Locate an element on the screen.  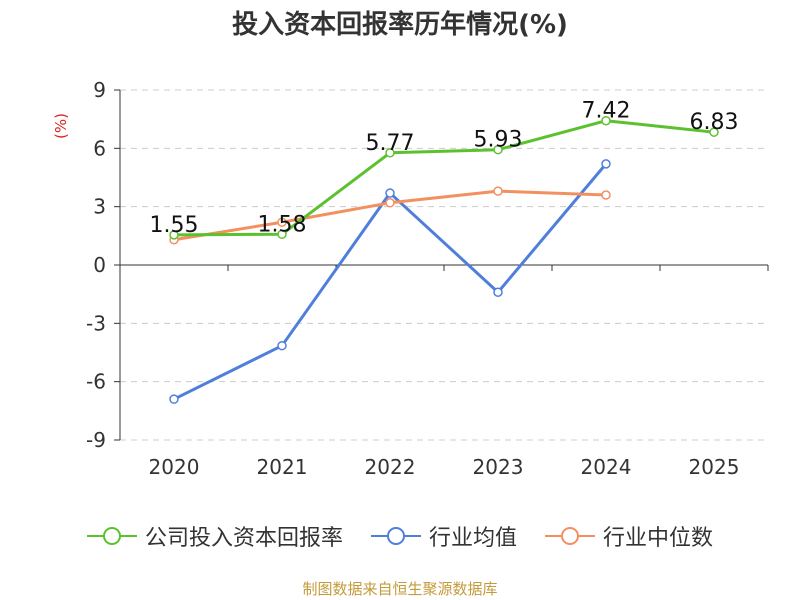
x-tick-label: 2025 is located at coordinates (714, 467).